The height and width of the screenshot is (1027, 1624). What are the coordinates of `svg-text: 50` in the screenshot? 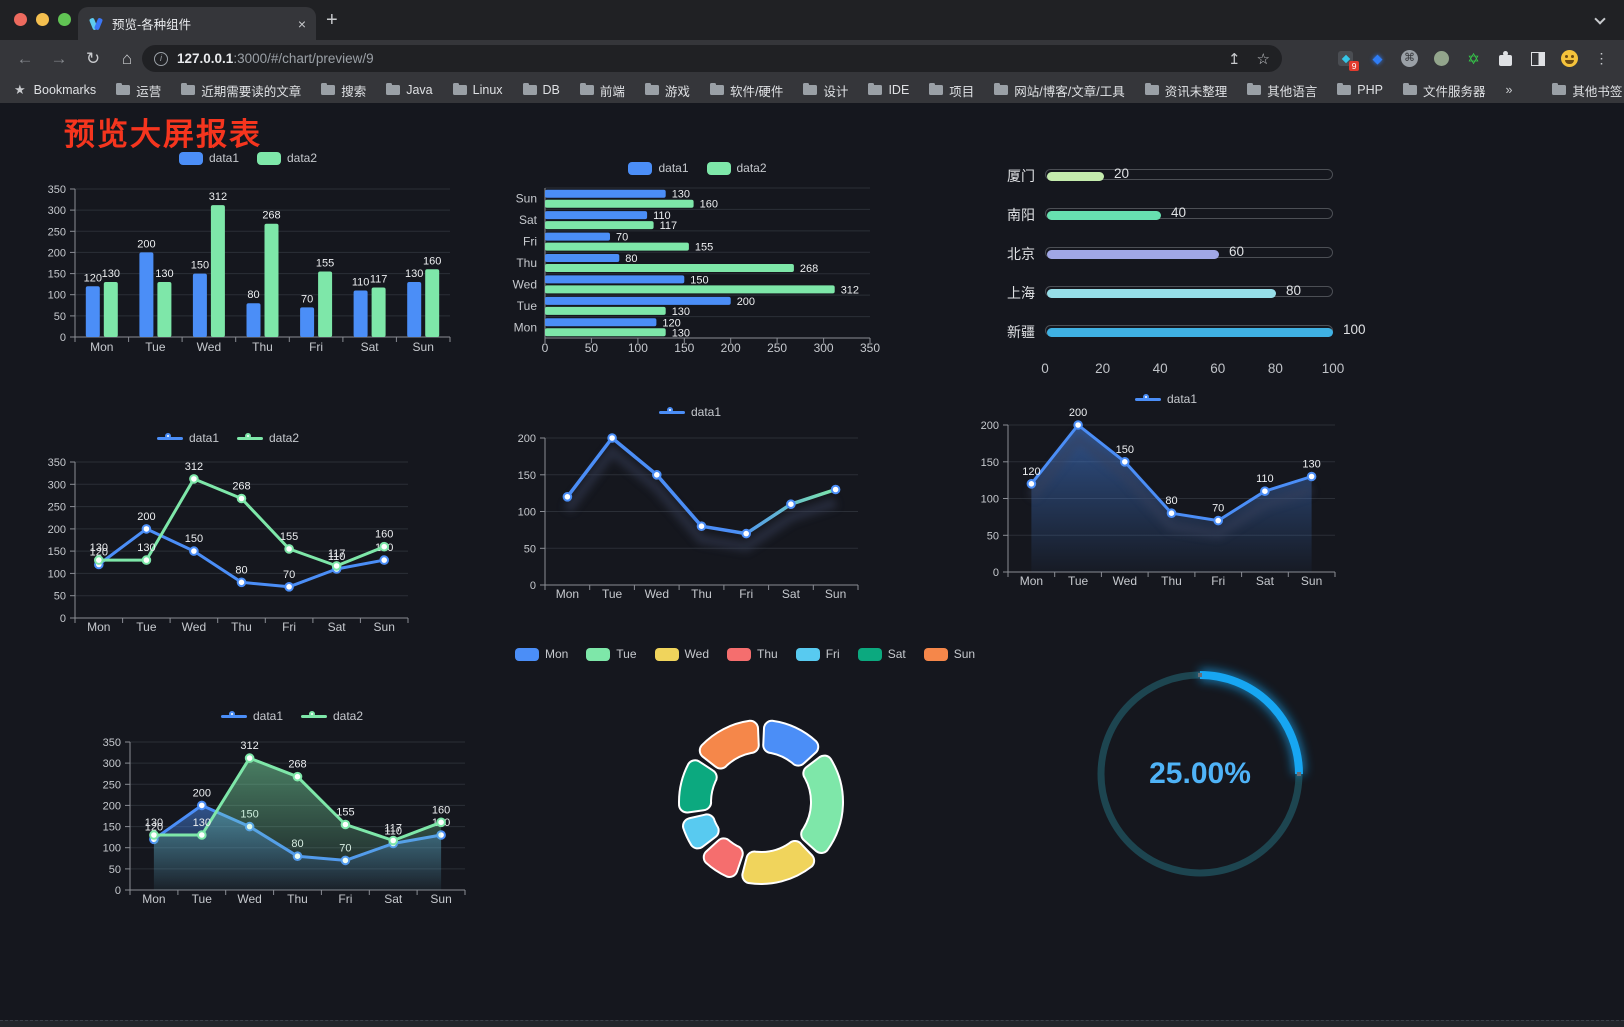 It's located at (60, 597).